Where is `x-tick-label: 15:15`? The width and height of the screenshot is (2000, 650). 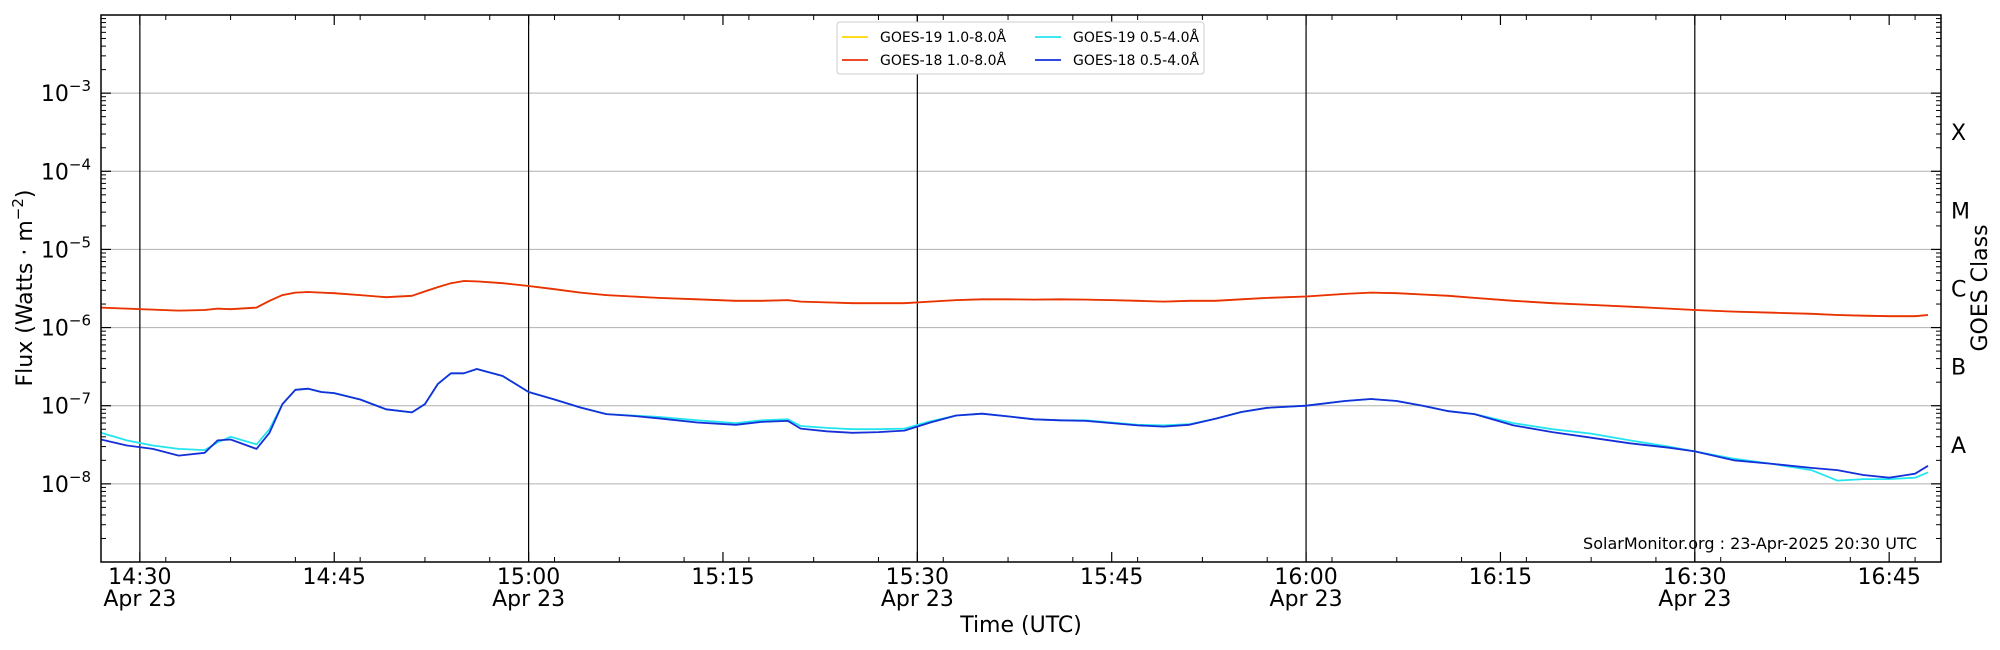
x-tick-label: 15:15 is located at coordinates (722, 577).